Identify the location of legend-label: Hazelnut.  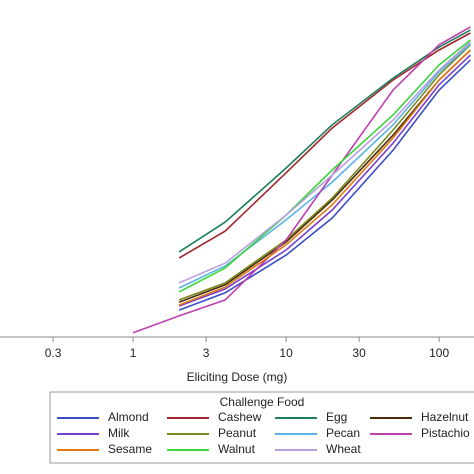
(445, 417).